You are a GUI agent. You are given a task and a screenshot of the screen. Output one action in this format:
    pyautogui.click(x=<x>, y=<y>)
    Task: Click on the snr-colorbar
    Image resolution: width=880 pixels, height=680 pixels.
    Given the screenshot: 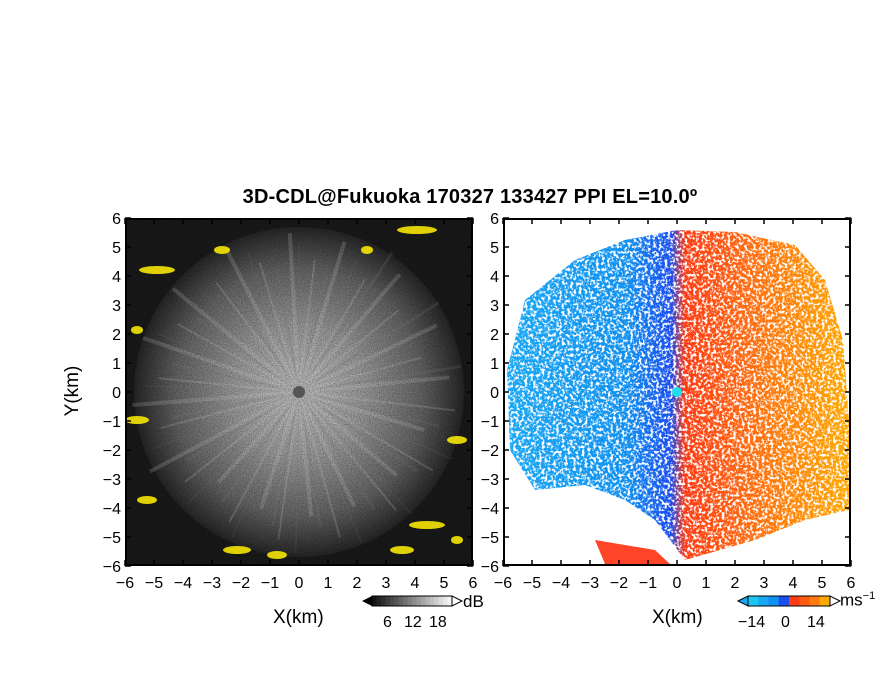 What is the action you would take?
    pyautogui.click(x=413, y=601)
    